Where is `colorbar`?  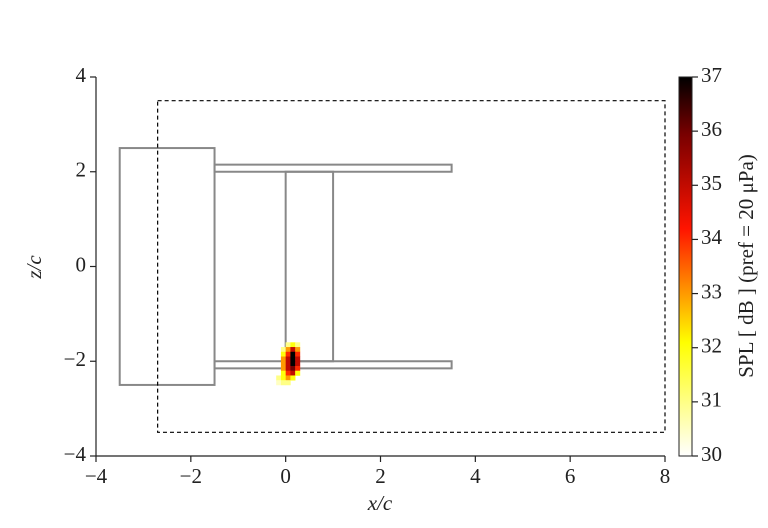 colorbar is located at coordinates (685, 266).